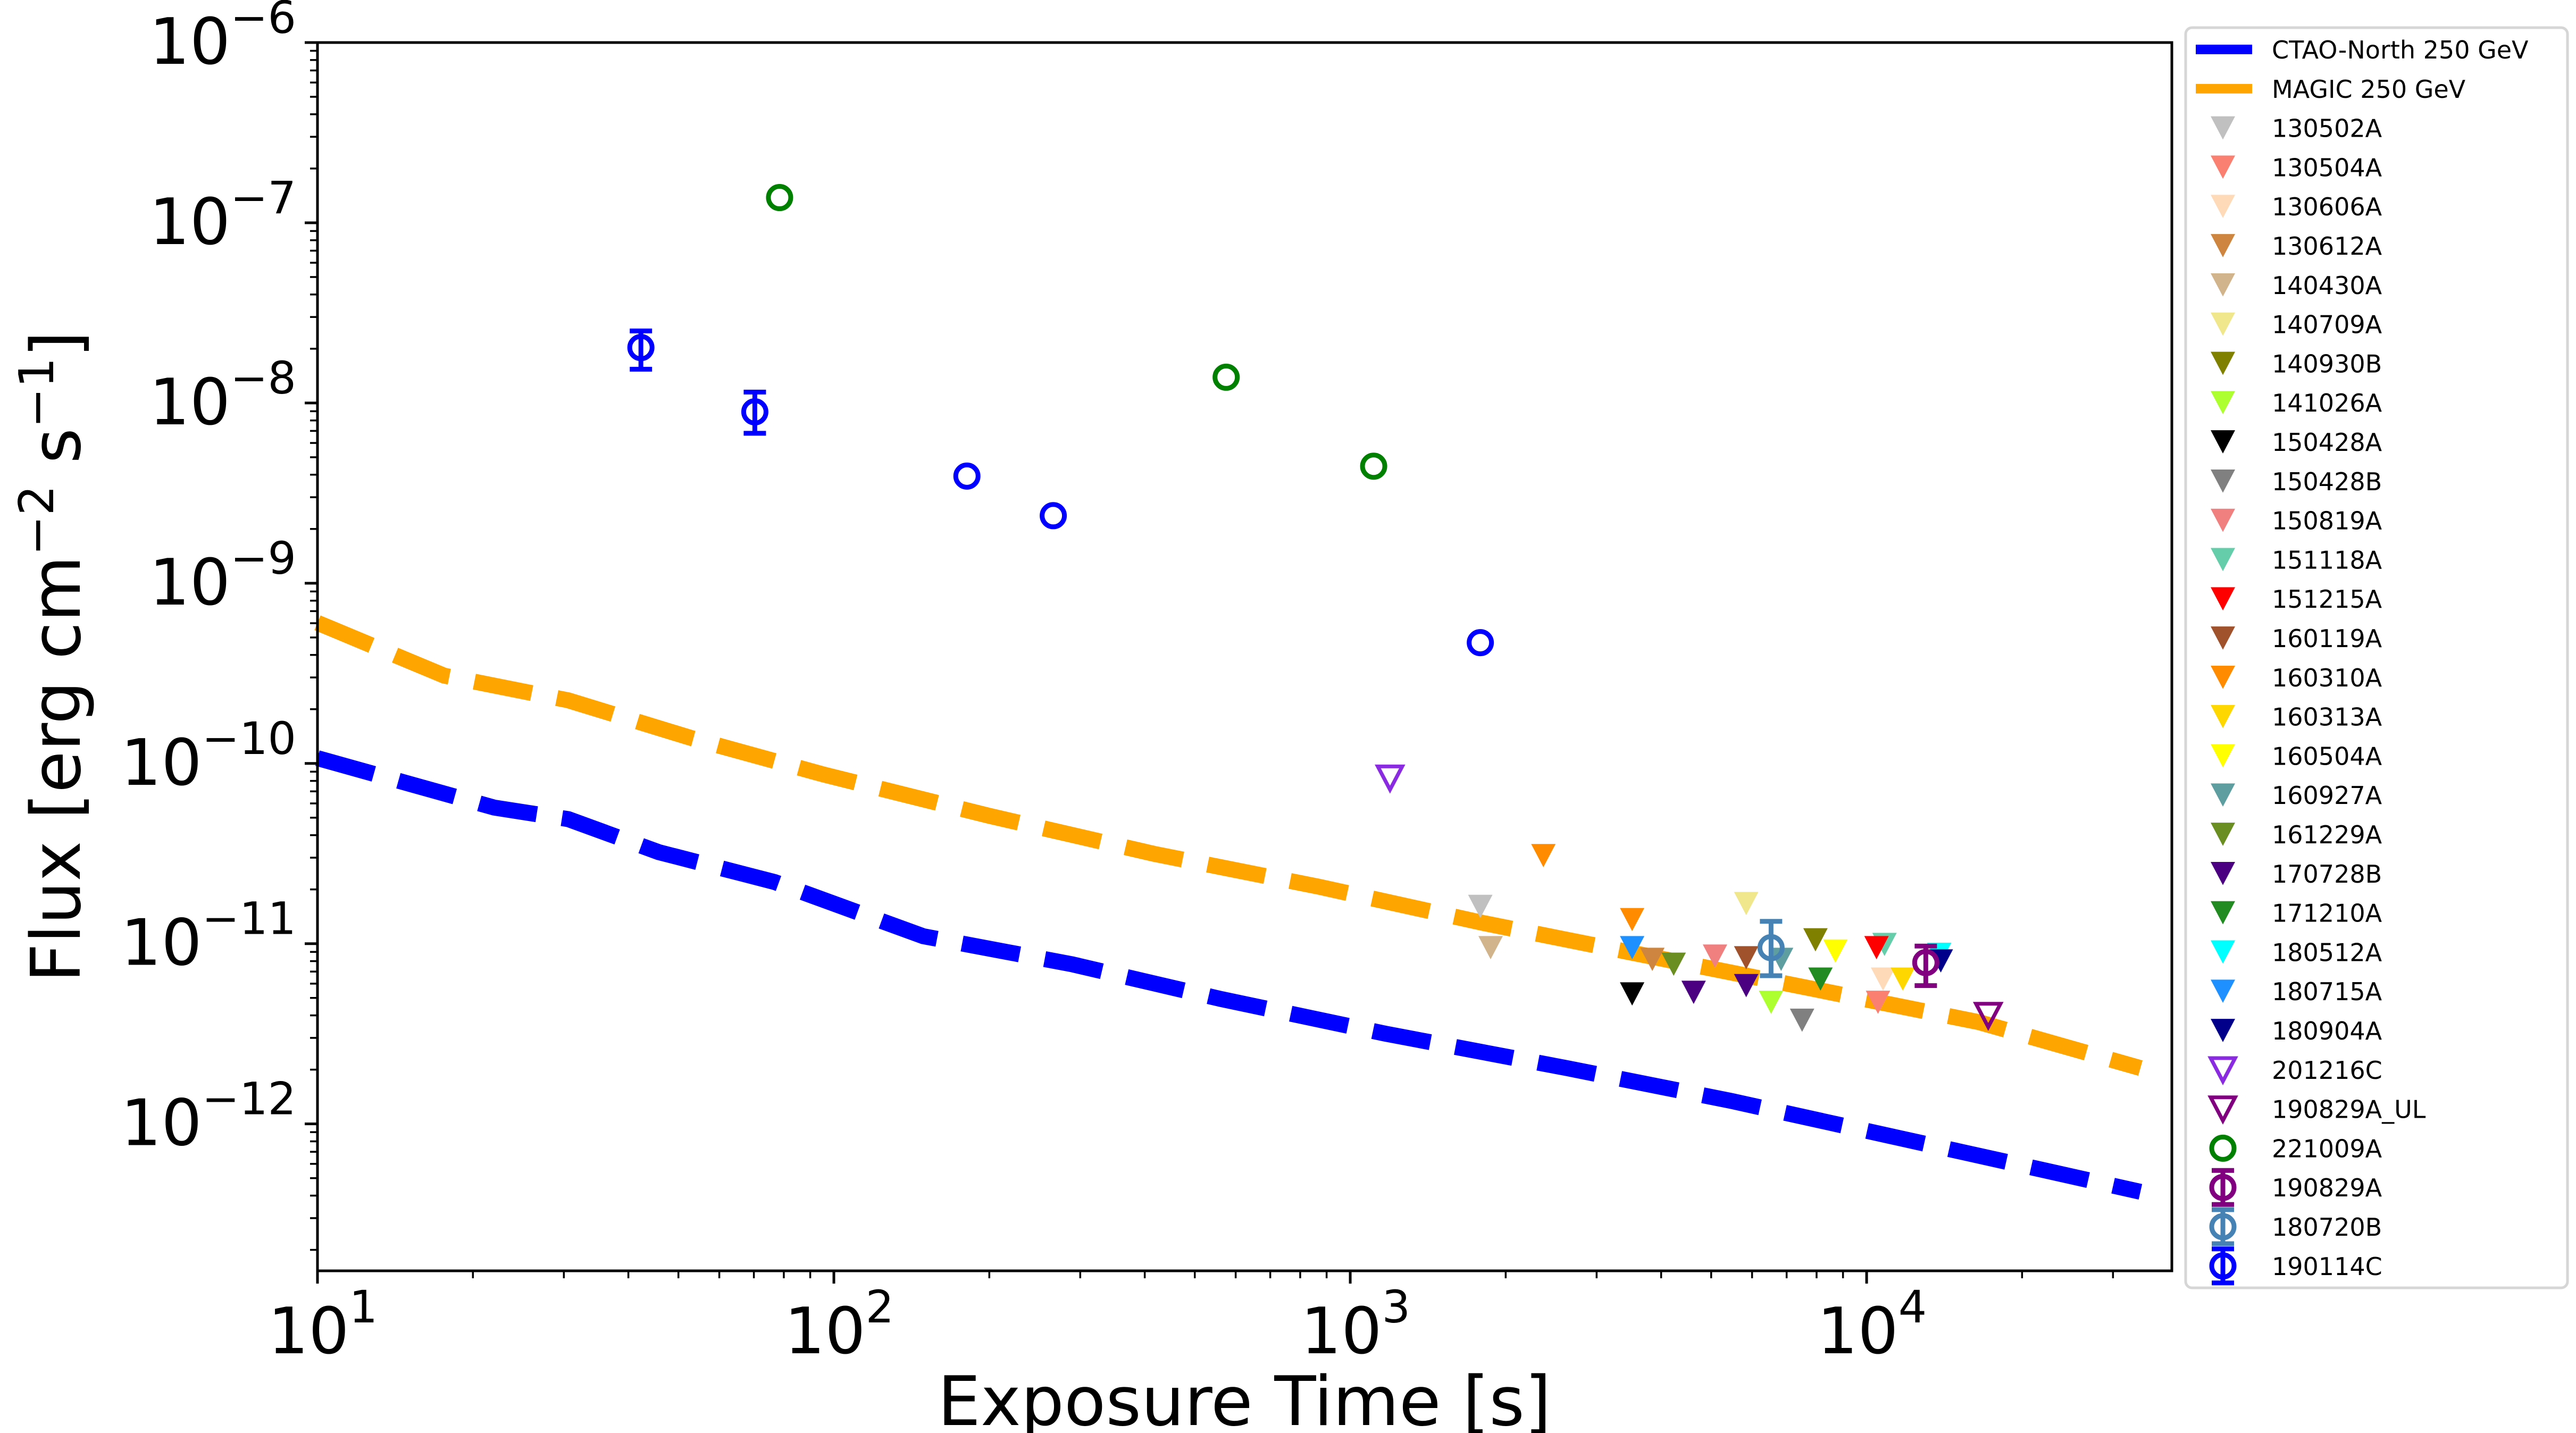 The width and height of the screenshot is (2576, 1433). Describe the element at coordinates (1925, 962) in the screenshot. I see `point-190829a` at that location.